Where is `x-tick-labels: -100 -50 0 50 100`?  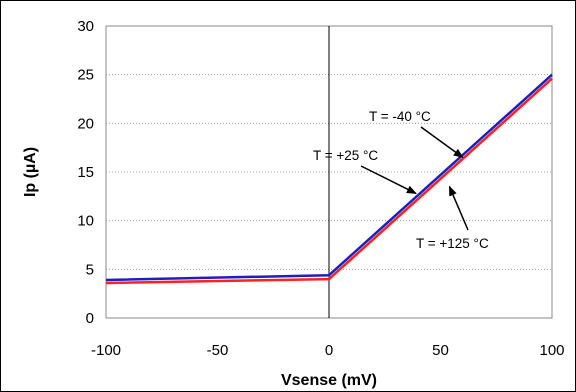 x-tick-labels: -100 -50 0 50 100 is located at coordinates (328, 350).